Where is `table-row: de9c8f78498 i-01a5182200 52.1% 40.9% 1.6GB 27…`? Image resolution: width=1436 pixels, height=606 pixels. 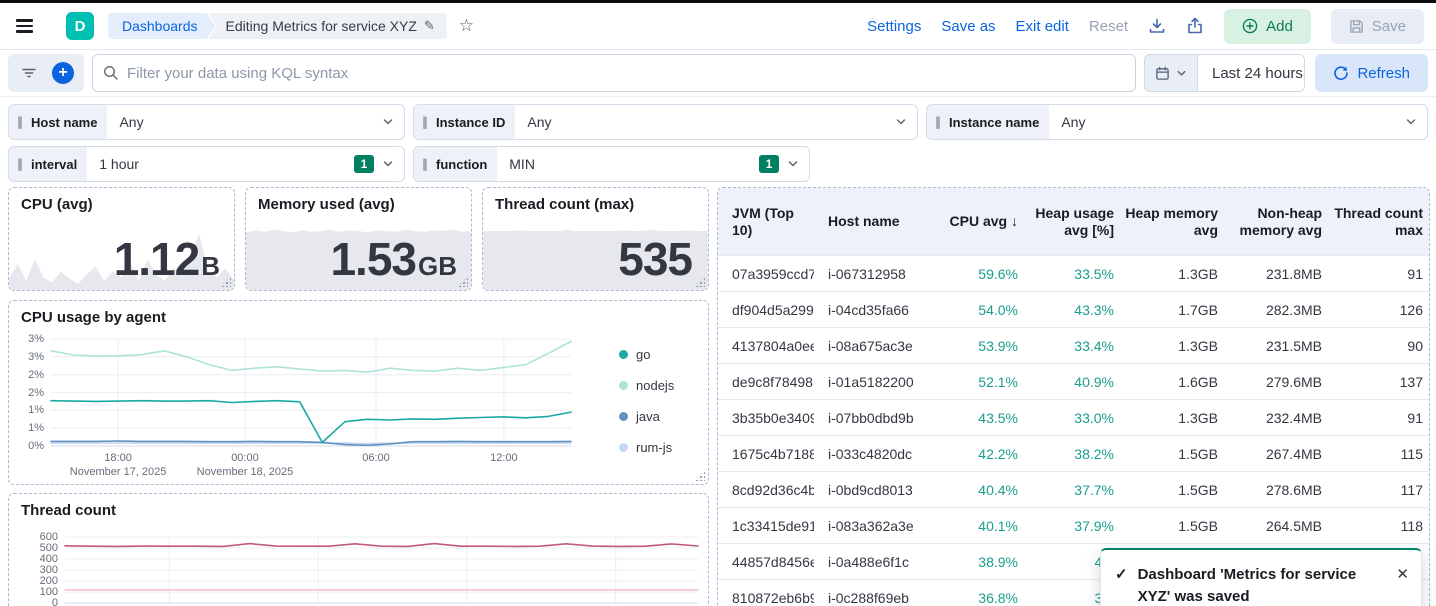 table-row: de9c8f78498 i-01a5182200 52.1% 40.9% 1.6GB 27… is located at coordinates (1073, 381).